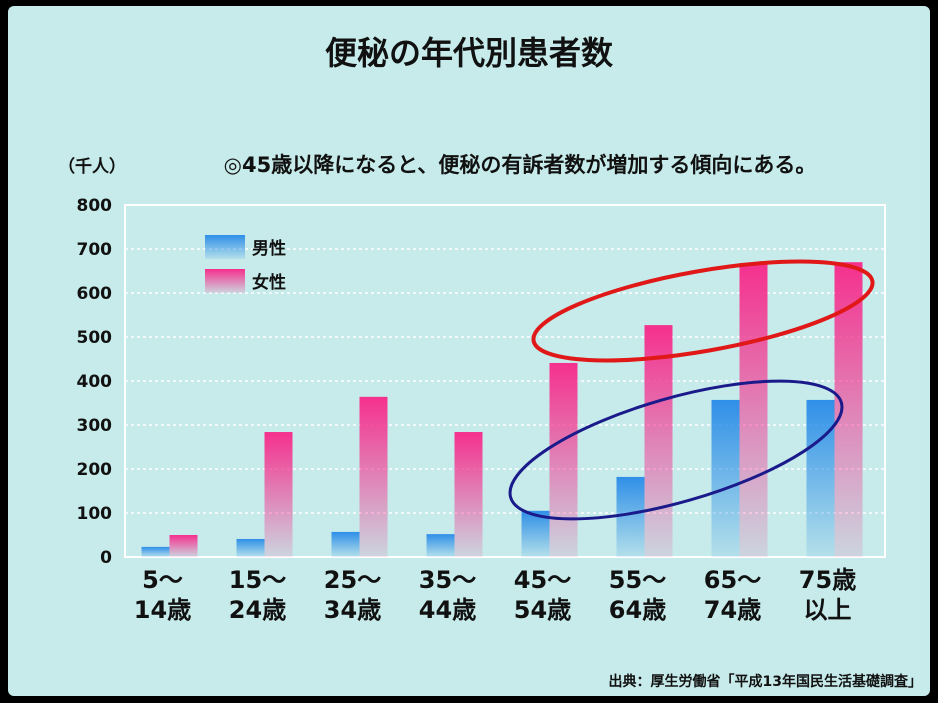 The height and width of the screenshot is (703, 938). Describe the element at coordinates (732, 610) in the screenshot. I see `x-tick-label: 74歳` at that location.